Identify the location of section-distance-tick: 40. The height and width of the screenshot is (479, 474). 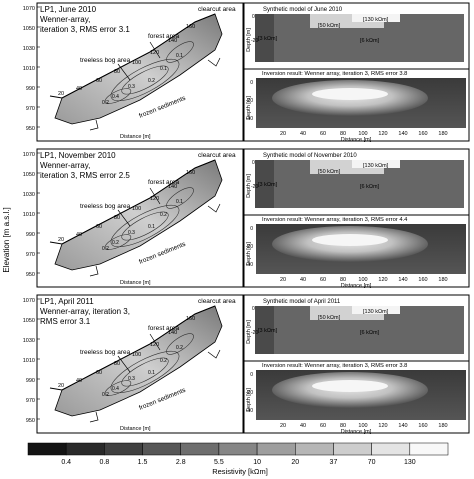
(303, 280).